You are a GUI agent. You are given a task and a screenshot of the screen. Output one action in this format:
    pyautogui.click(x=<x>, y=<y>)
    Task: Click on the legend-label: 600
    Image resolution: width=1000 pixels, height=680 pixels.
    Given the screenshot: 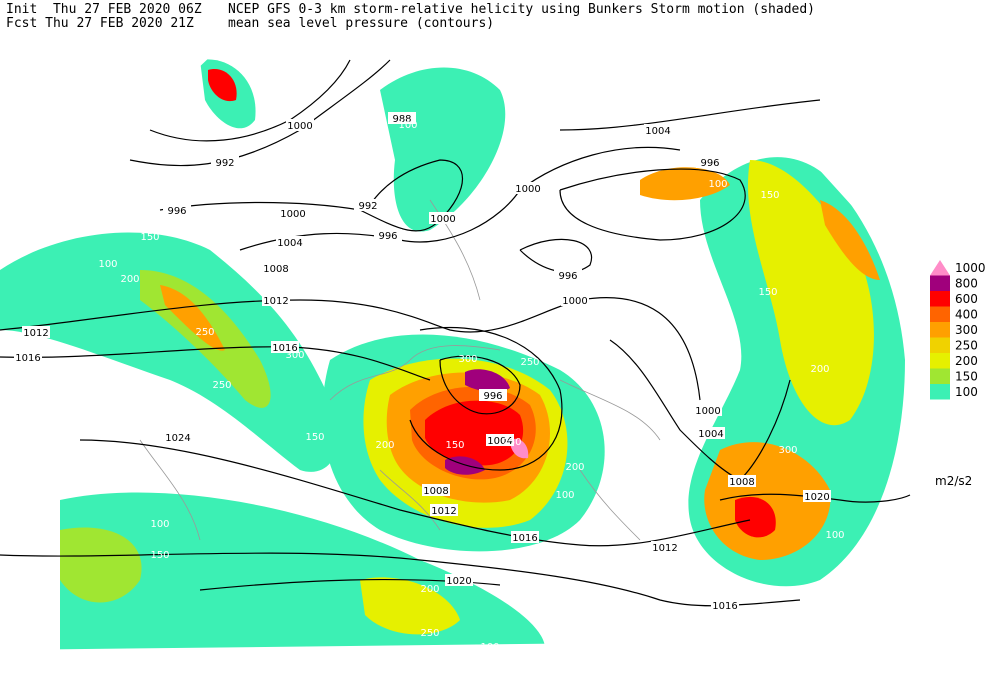 What is the action you would take?
    pyautogui.click(x=966, y=299)
    